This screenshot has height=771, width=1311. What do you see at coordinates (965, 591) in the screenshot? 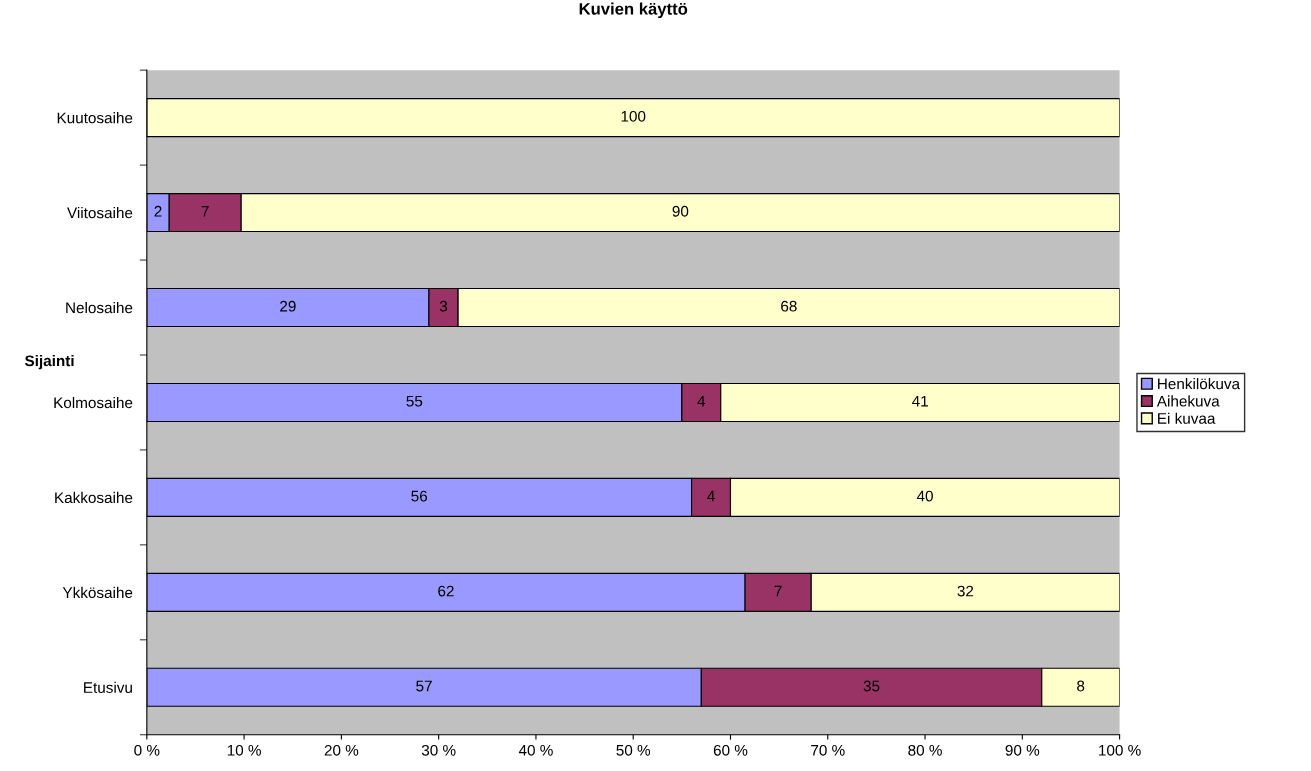
I see `data-label: 32` at bounding box center [965, 591].